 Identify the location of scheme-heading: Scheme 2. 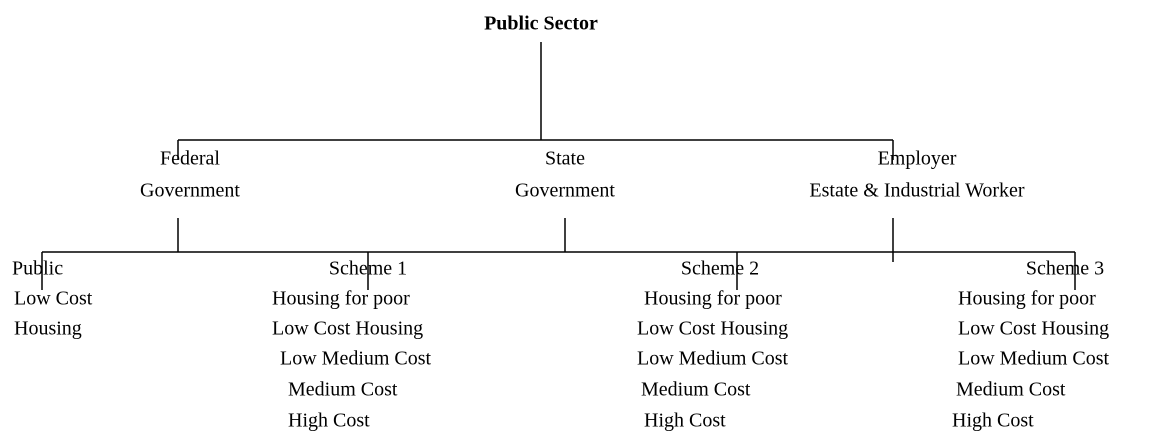
(720, 269).